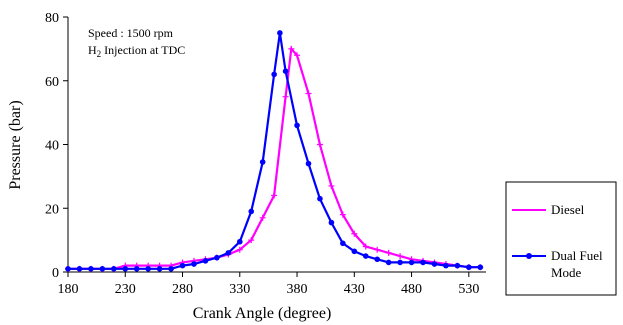  Describe the element at coordinates (566, 272) in the screenshot. I see `legend-dual-fuel-label-line2: Mode` at that location.